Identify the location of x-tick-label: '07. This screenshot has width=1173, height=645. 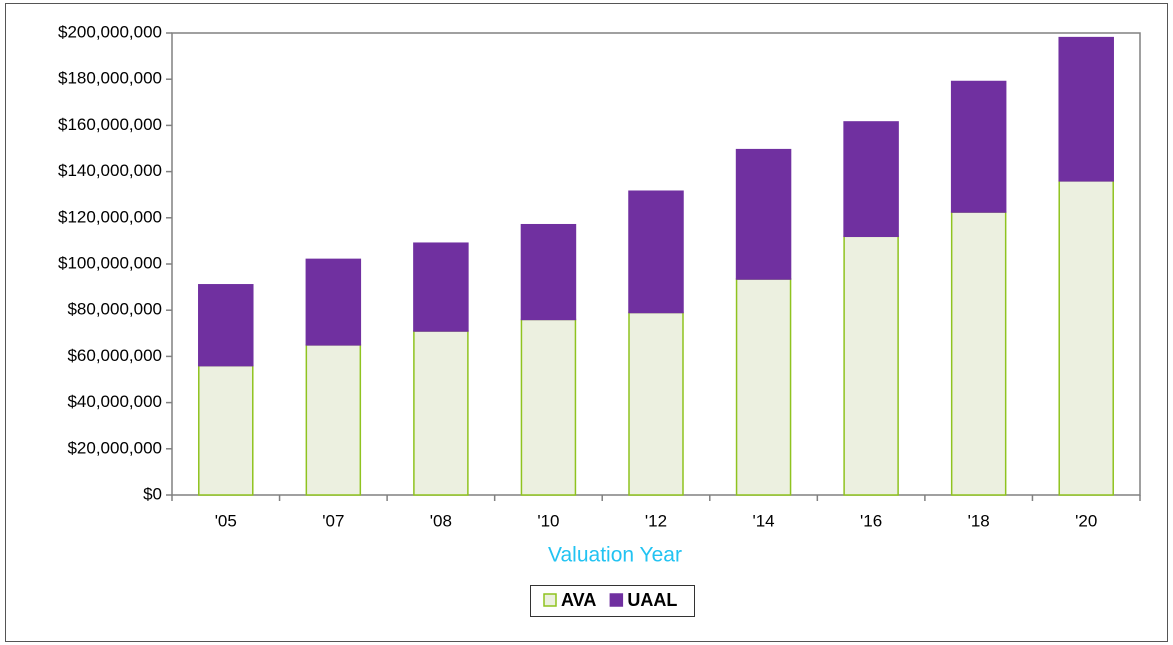
(333, 520).